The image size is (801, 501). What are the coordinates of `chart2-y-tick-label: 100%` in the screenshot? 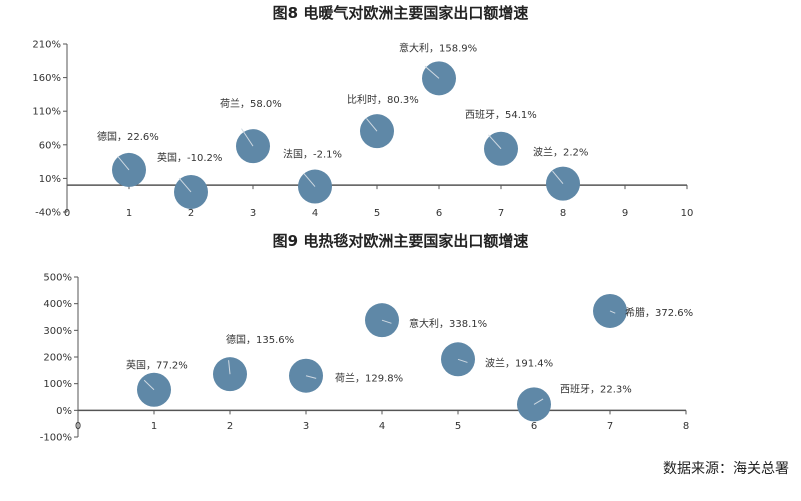 It's located at (57, 384).